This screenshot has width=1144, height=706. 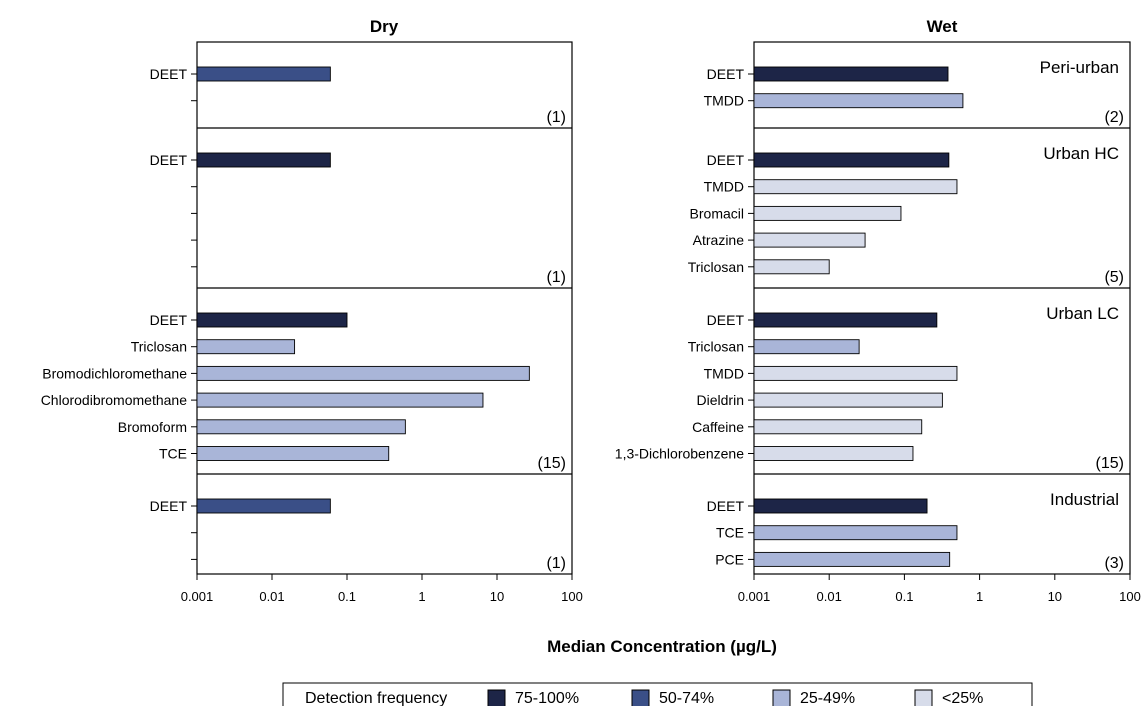 What do you see at coordinates (838, 427) in the screenshot?
I see `bar-caffeine` at bounding box center [838, 427].